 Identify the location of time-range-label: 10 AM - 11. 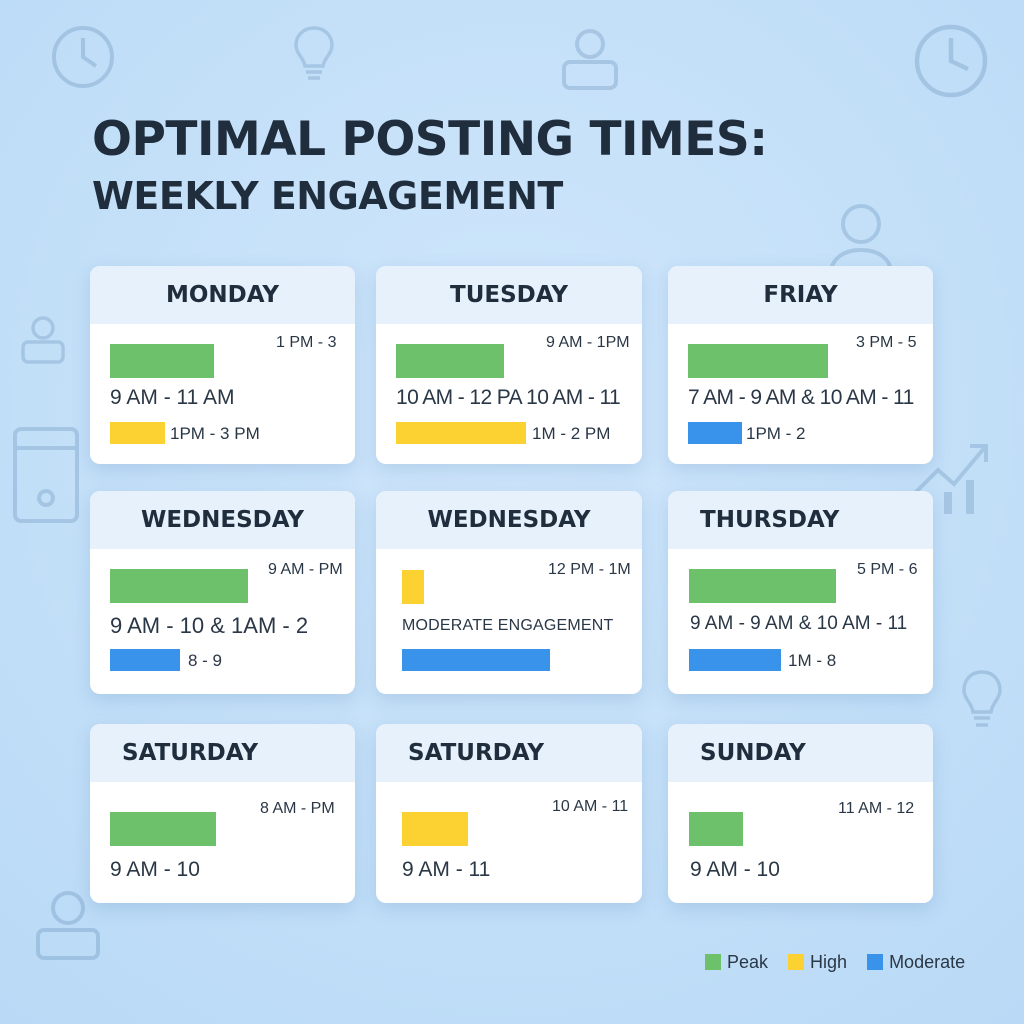
(590, 806).